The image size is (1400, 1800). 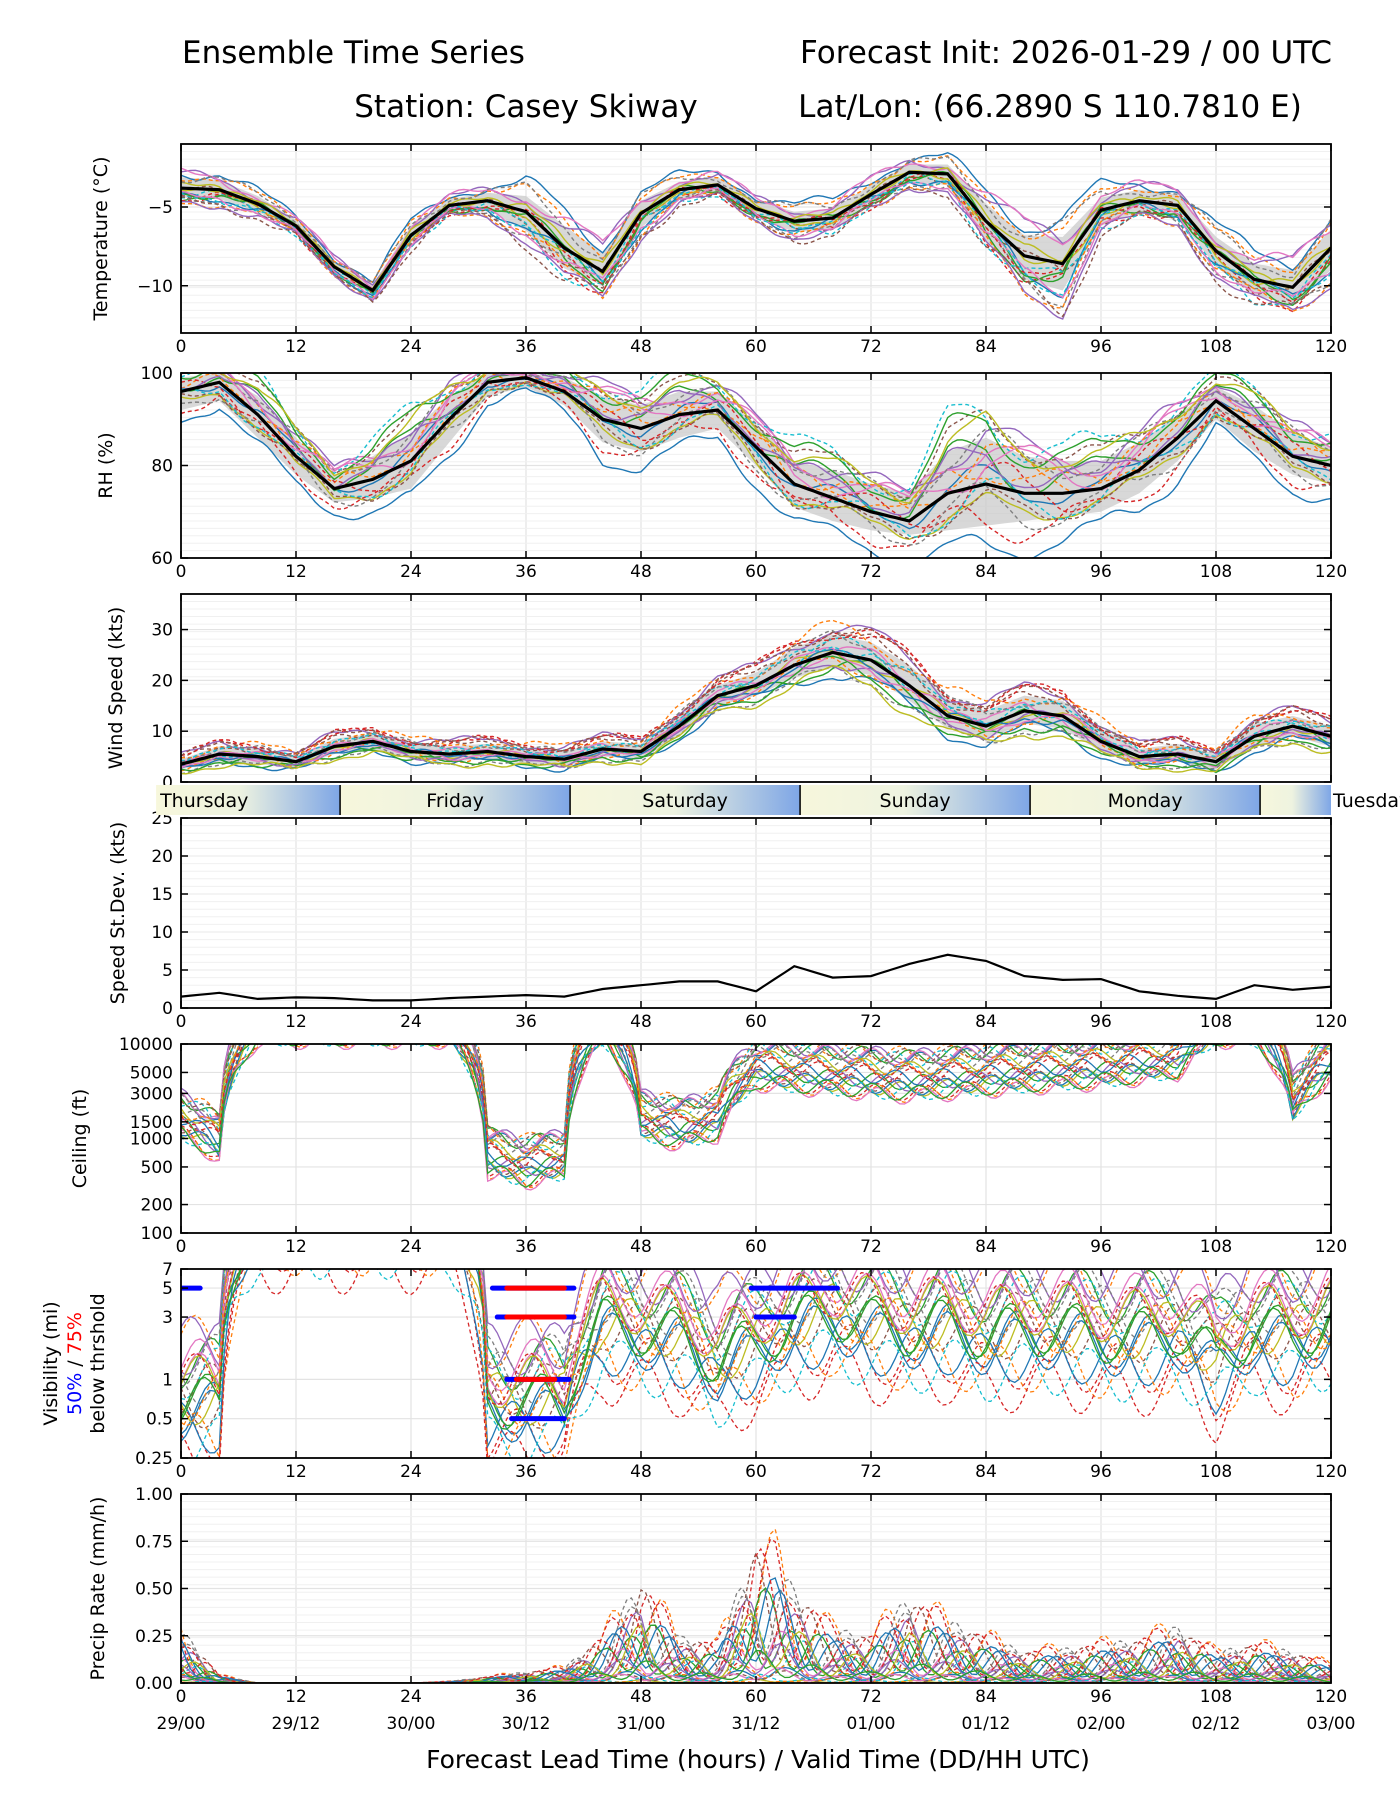 What do you see at coordinates (154, 1684) in the screenshot?
I see `y-tick-label: 0.00` at bounding box center [154, 1684].